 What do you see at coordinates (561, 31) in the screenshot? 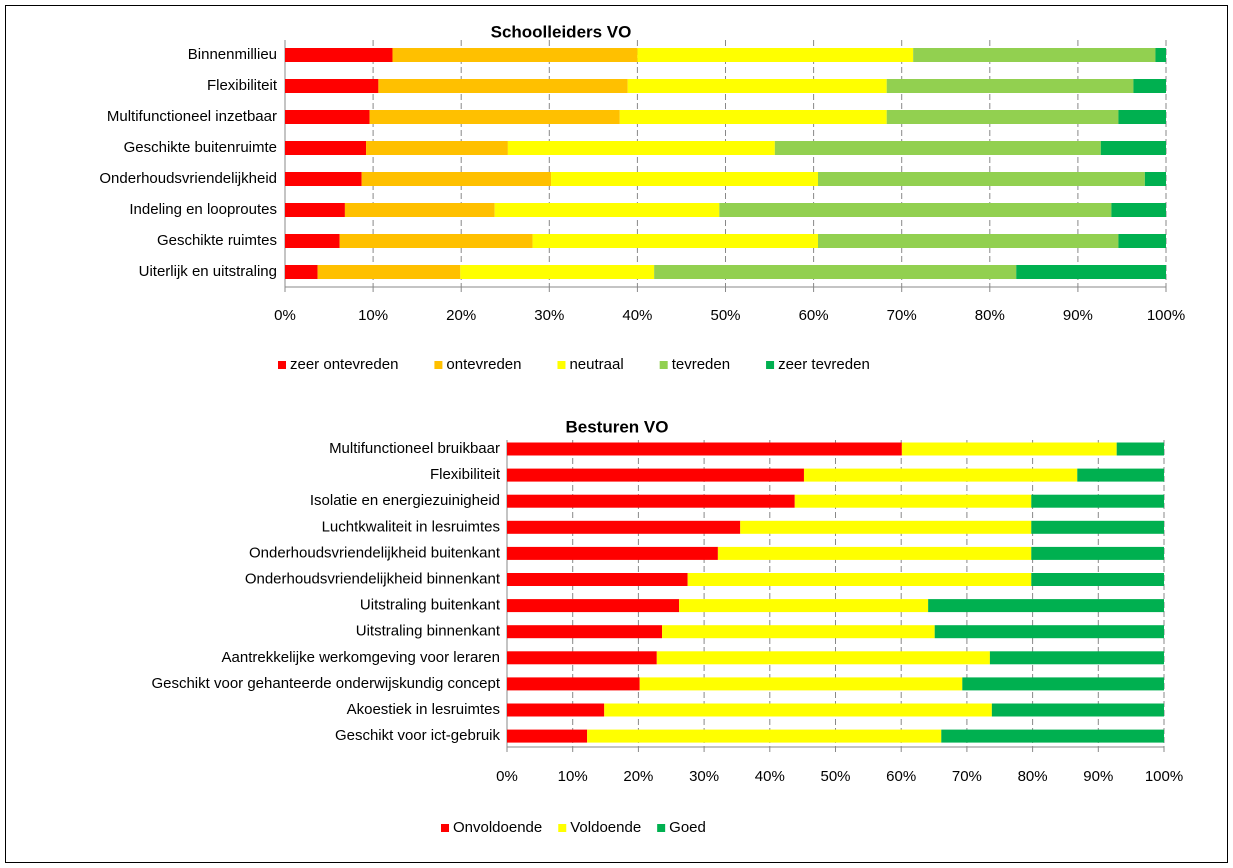
I see `chart-title: Schoolleiders VO` at bounding box center [561, 31].